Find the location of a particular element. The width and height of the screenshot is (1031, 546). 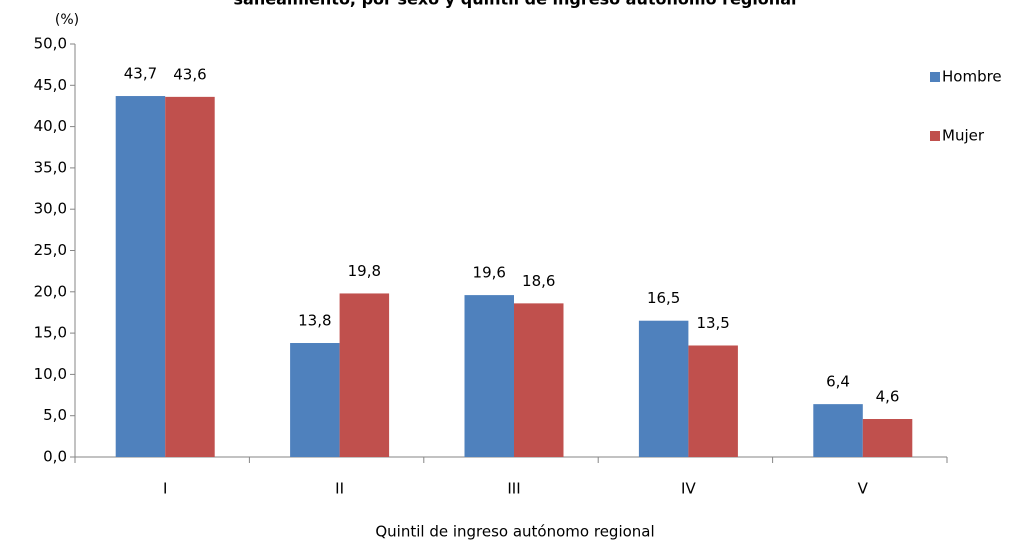

y-tick-label: 40,0 is located at coordinates (50, 126).